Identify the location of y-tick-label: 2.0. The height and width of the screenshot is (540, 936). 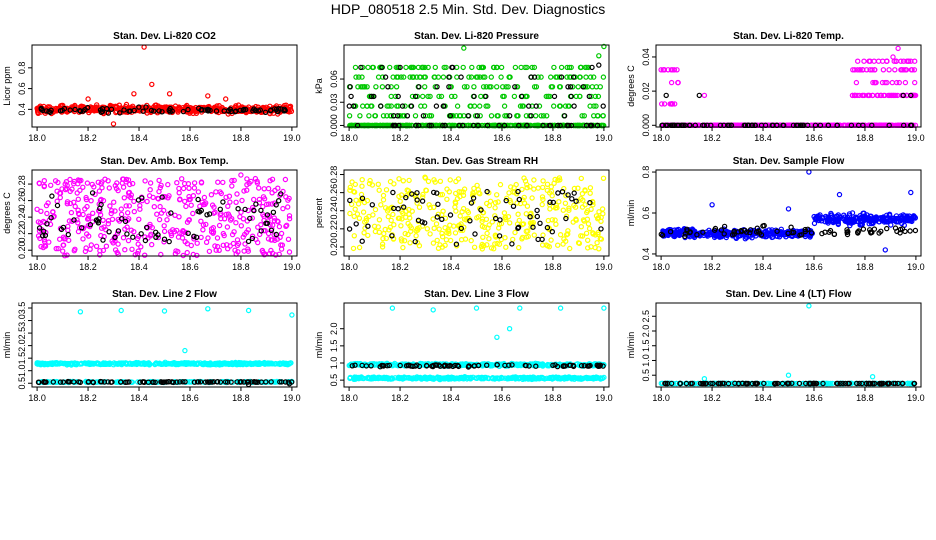
(22, 345).